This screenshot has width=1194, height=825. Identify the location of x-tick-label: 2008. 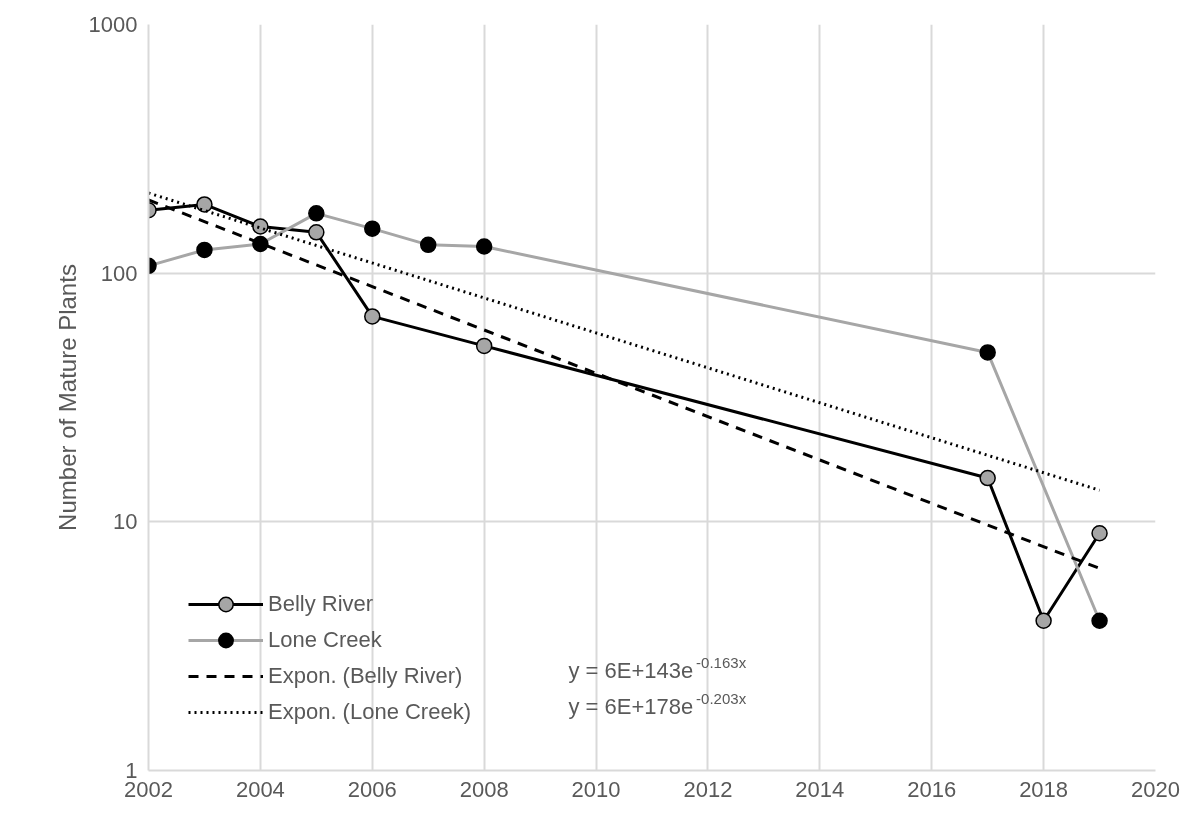
(484, 789).